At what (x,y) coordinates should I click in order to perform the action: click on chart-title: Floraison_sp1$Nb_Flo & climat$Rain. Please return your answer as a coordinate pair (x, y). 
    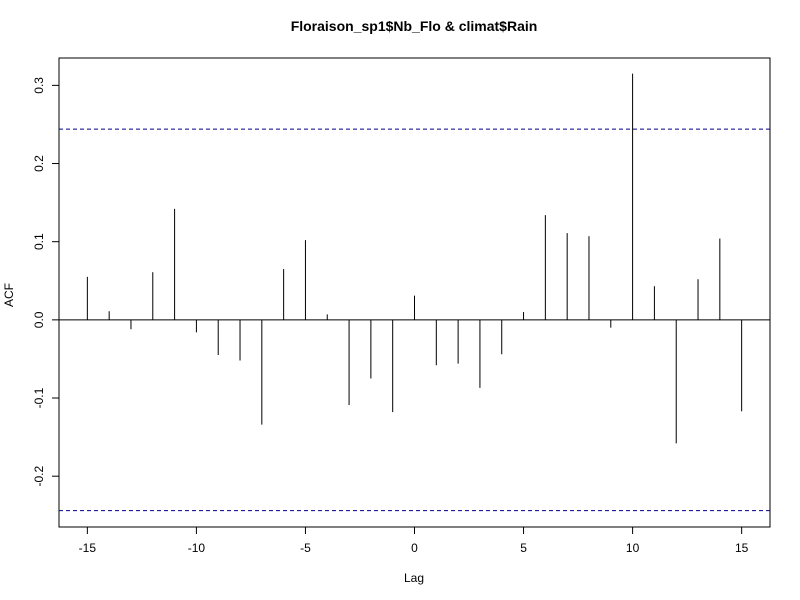
    Looking at the image, I should click on (414, 26).